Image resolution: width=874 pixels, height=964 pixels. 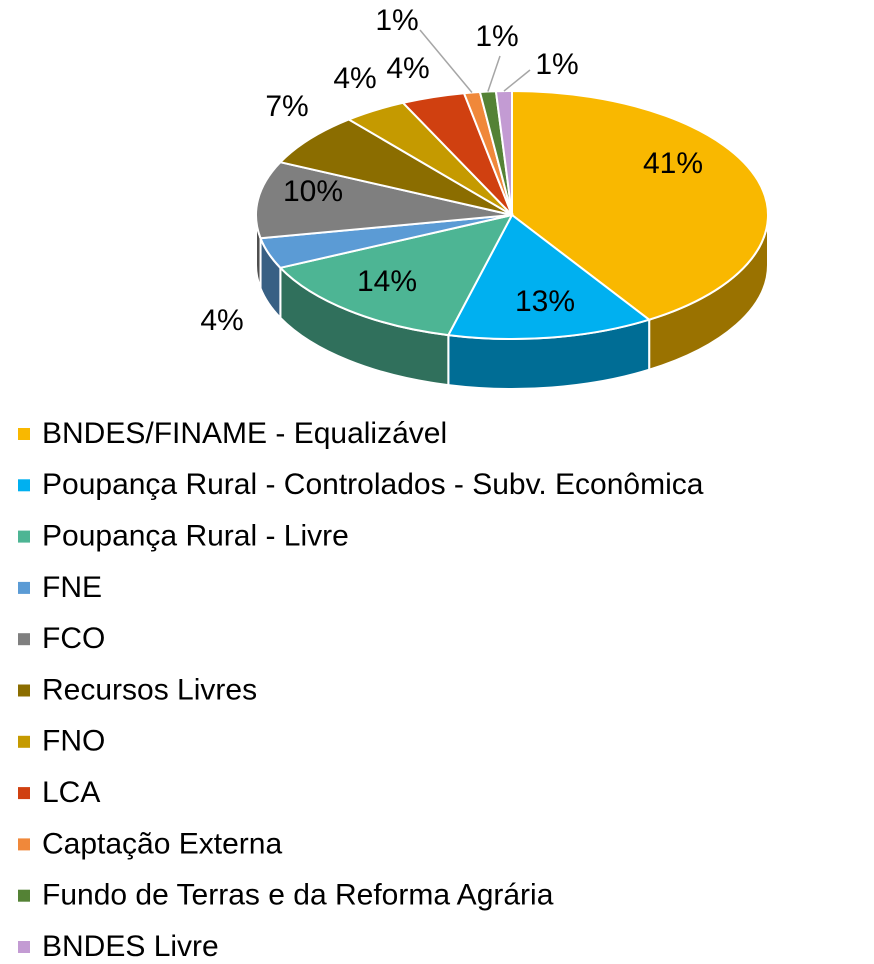 I want to click on legend-label: FCO, so click(x=73, y=638).